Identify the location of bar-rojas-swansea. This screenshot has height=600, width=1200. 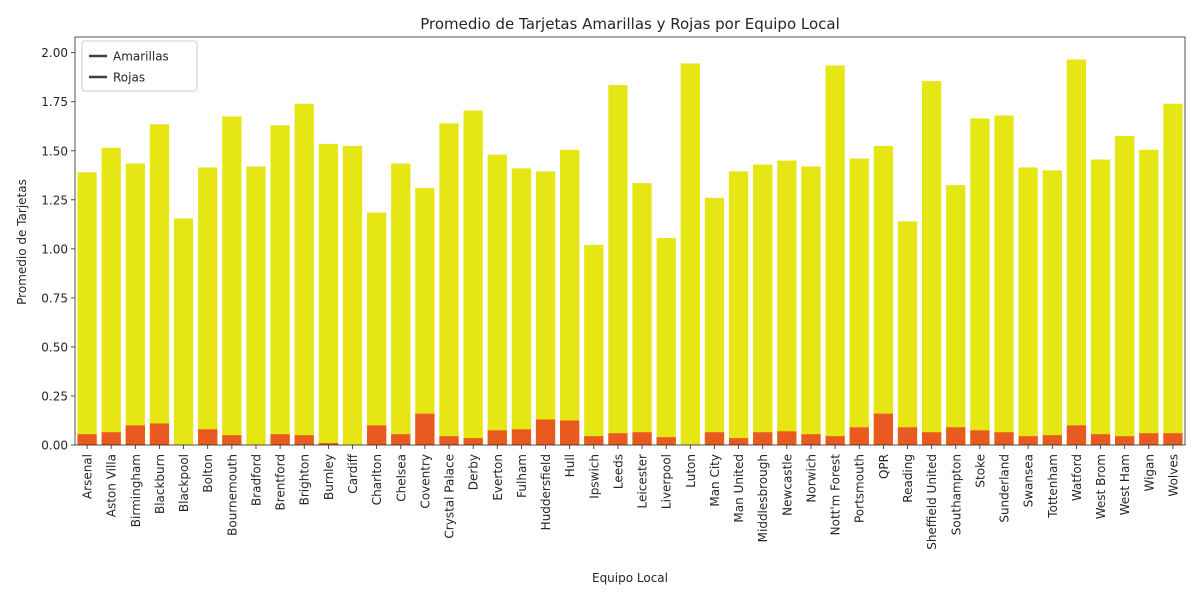
(1028, 440).